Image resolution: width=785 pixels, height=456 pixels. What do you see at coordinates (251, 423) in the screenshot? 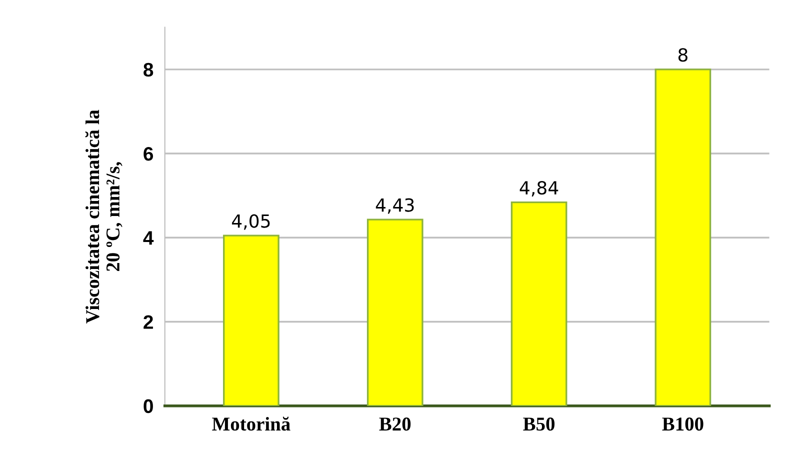
I see `x-tick-label: Motorină` at bounding box center [251, 423].